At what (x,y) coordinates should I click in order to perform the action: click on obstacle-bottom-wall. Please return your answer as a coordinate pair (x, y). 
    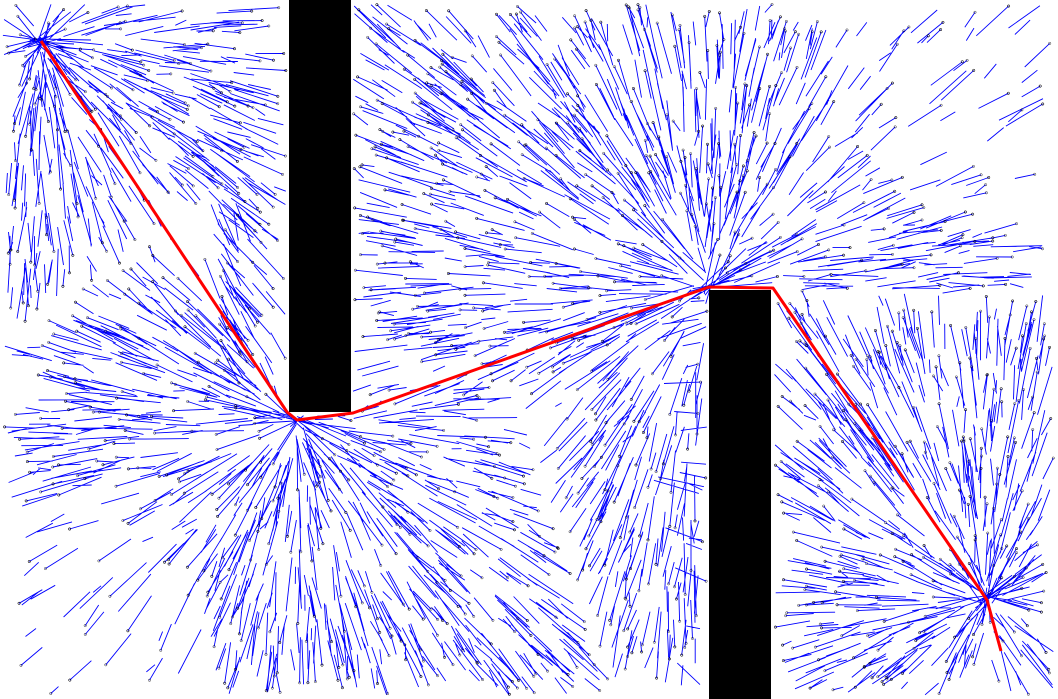
    Looking at the image, I should click on (740, 494).